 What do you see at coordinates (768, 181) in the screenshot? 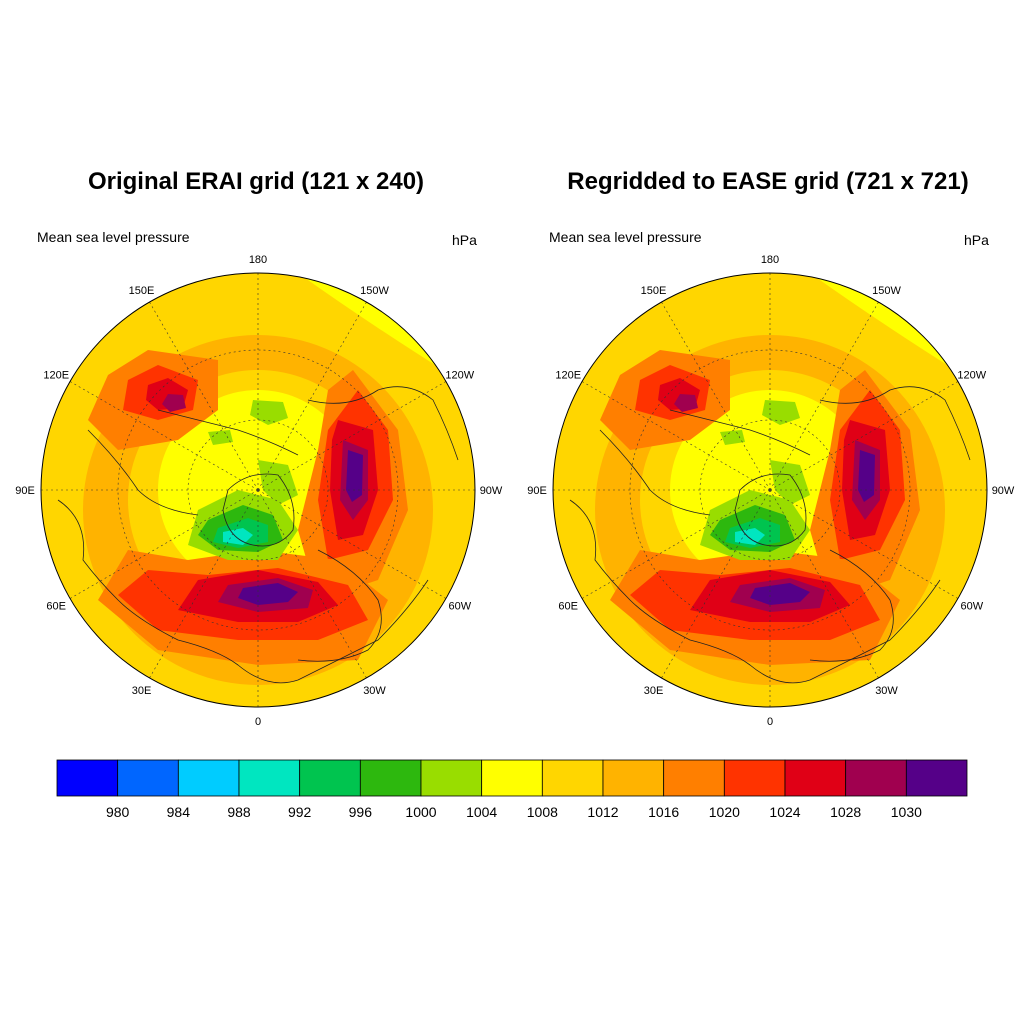
I see `panel-title: Regridded to EASE grid (721 x 721)` at bounding box center [768, 181].